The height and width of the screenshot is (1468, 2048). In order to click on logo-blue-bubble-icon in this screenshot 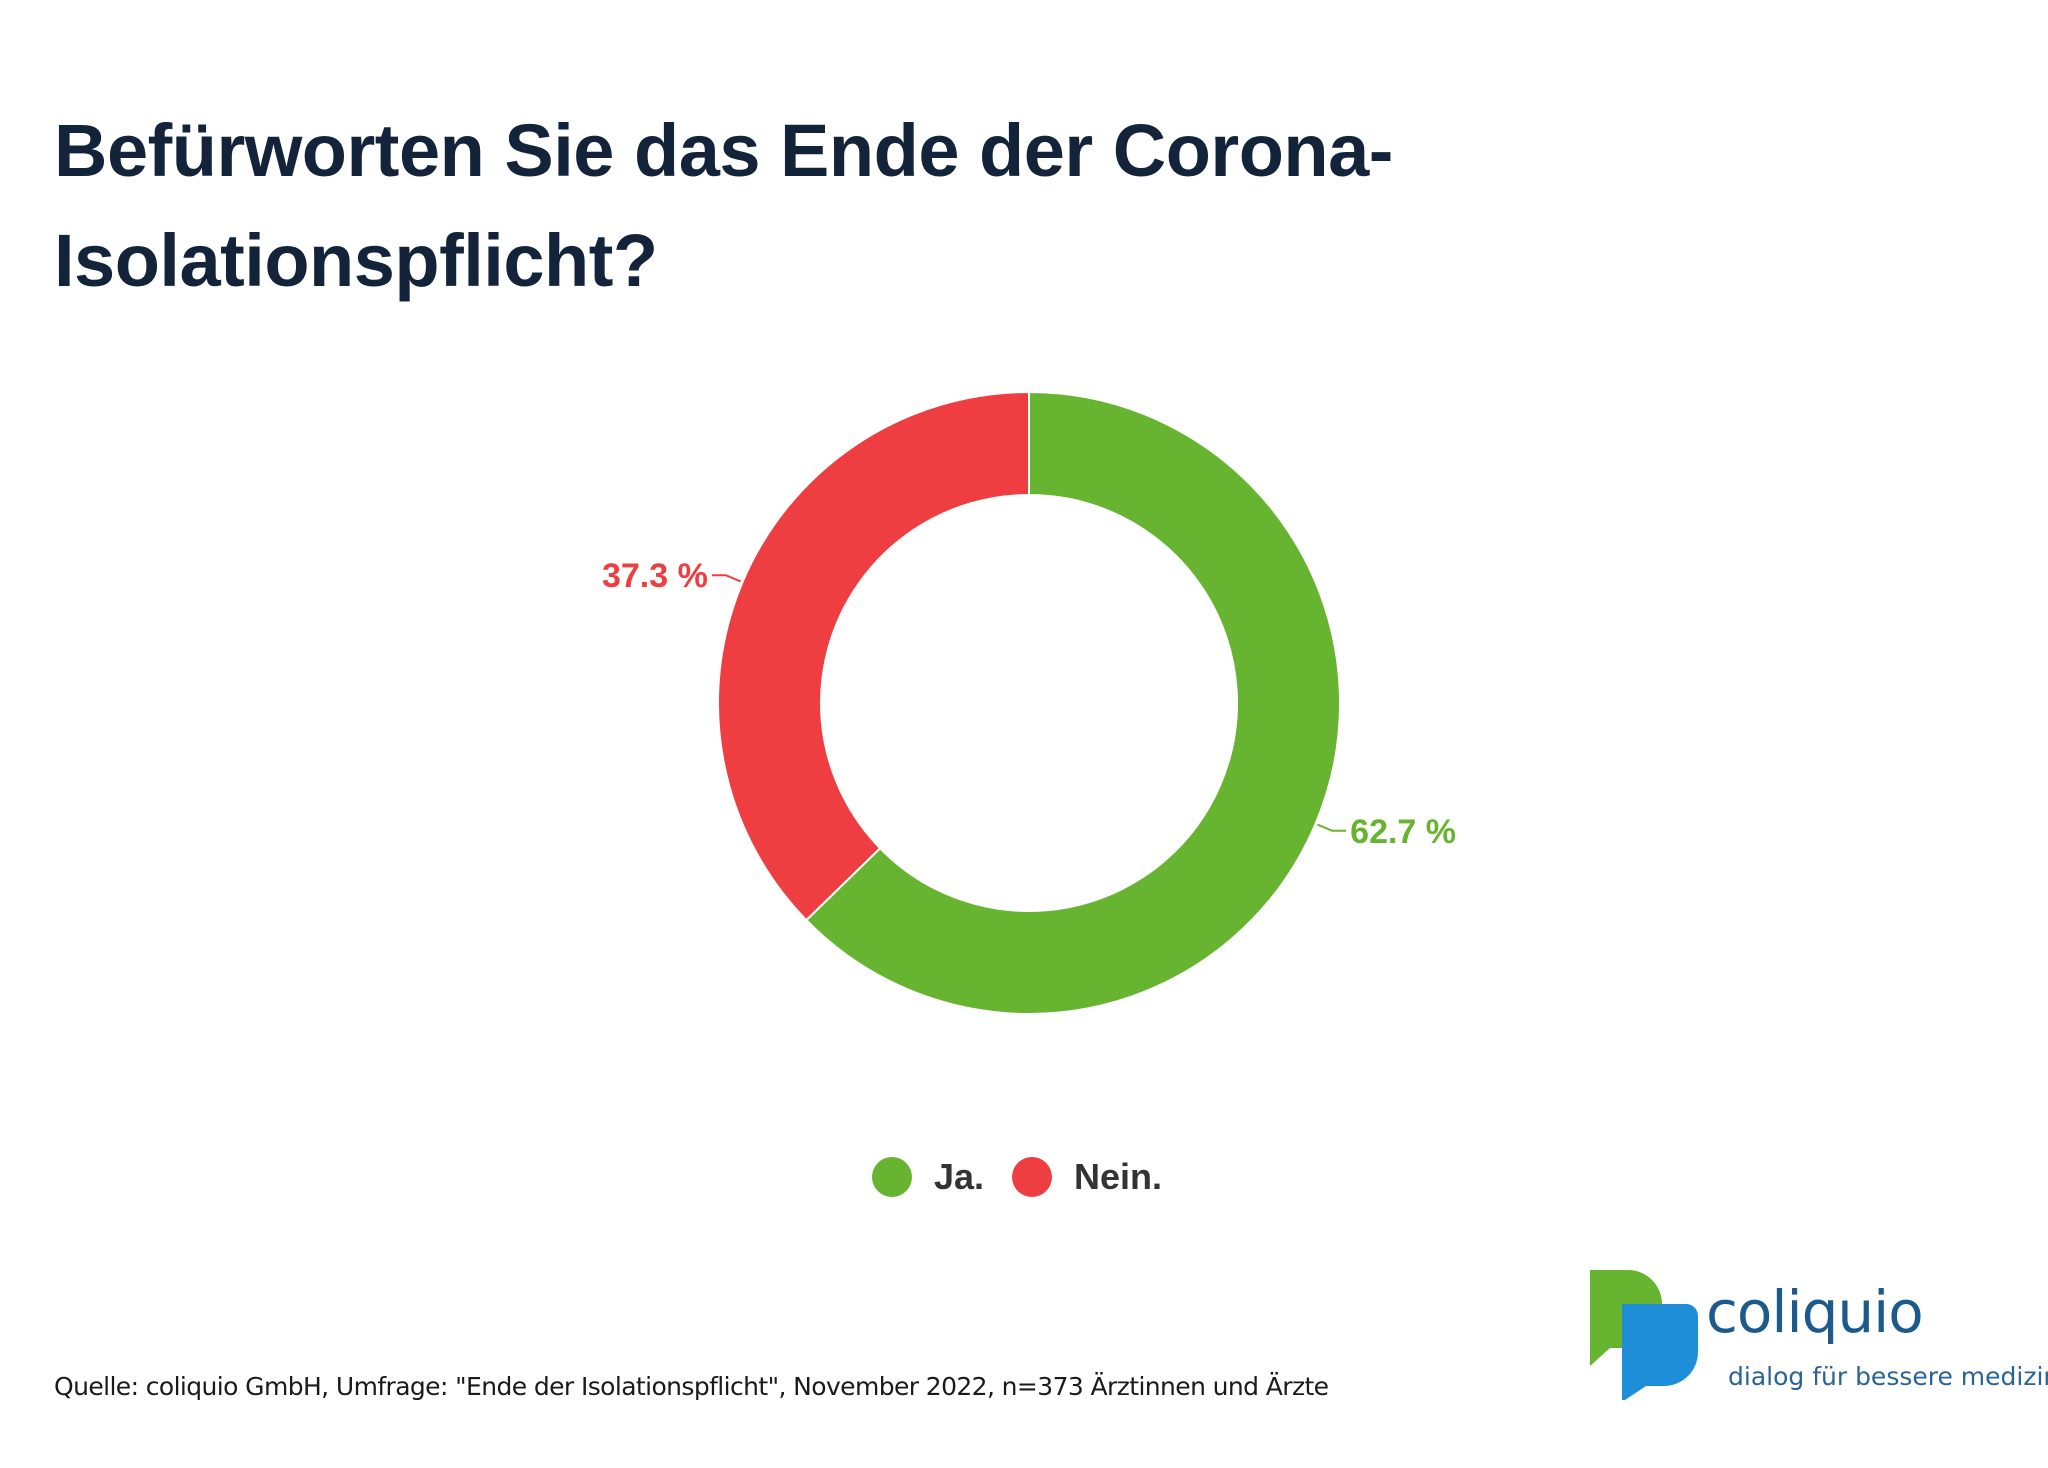, I will do `click(1660, 1353)`.